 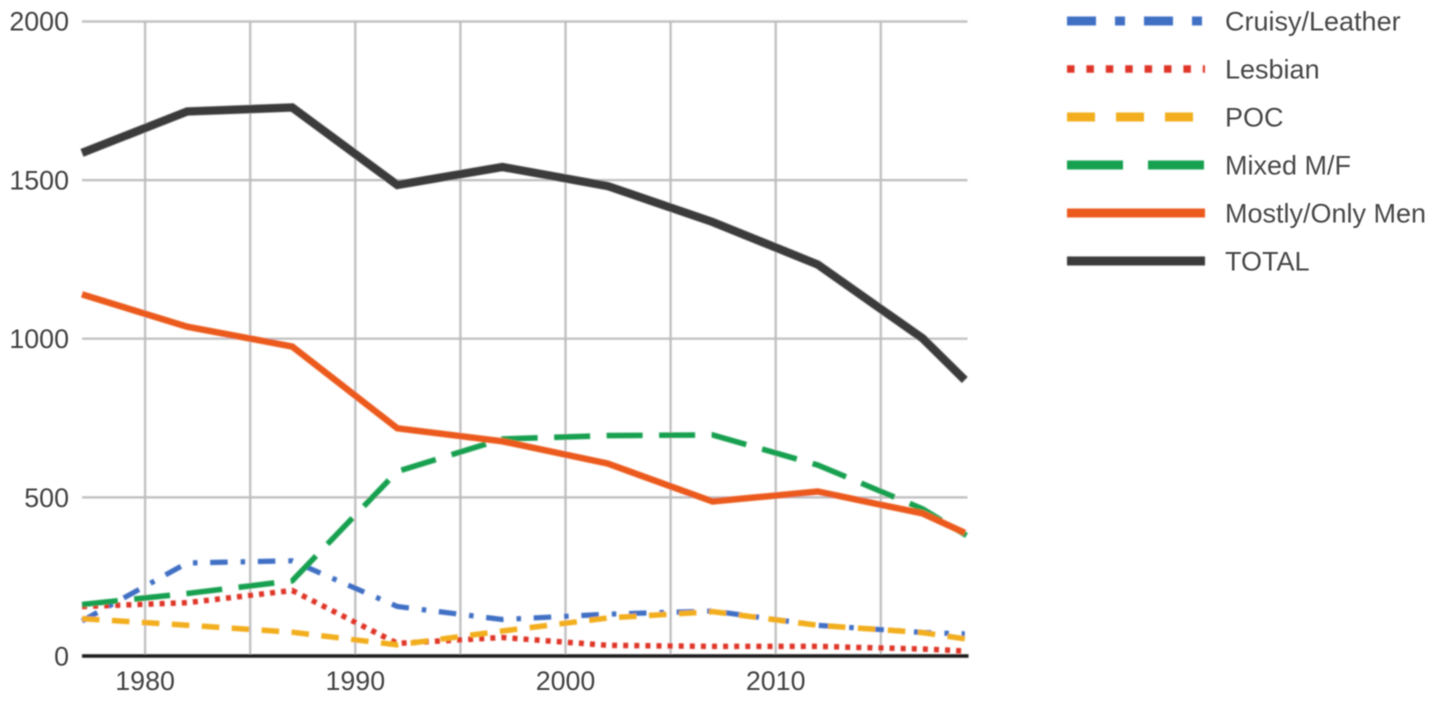 What do you see at coordinates (39, 181) in the screenshot?
I see `svg-text: 1500` at bounding box center [39, 181].